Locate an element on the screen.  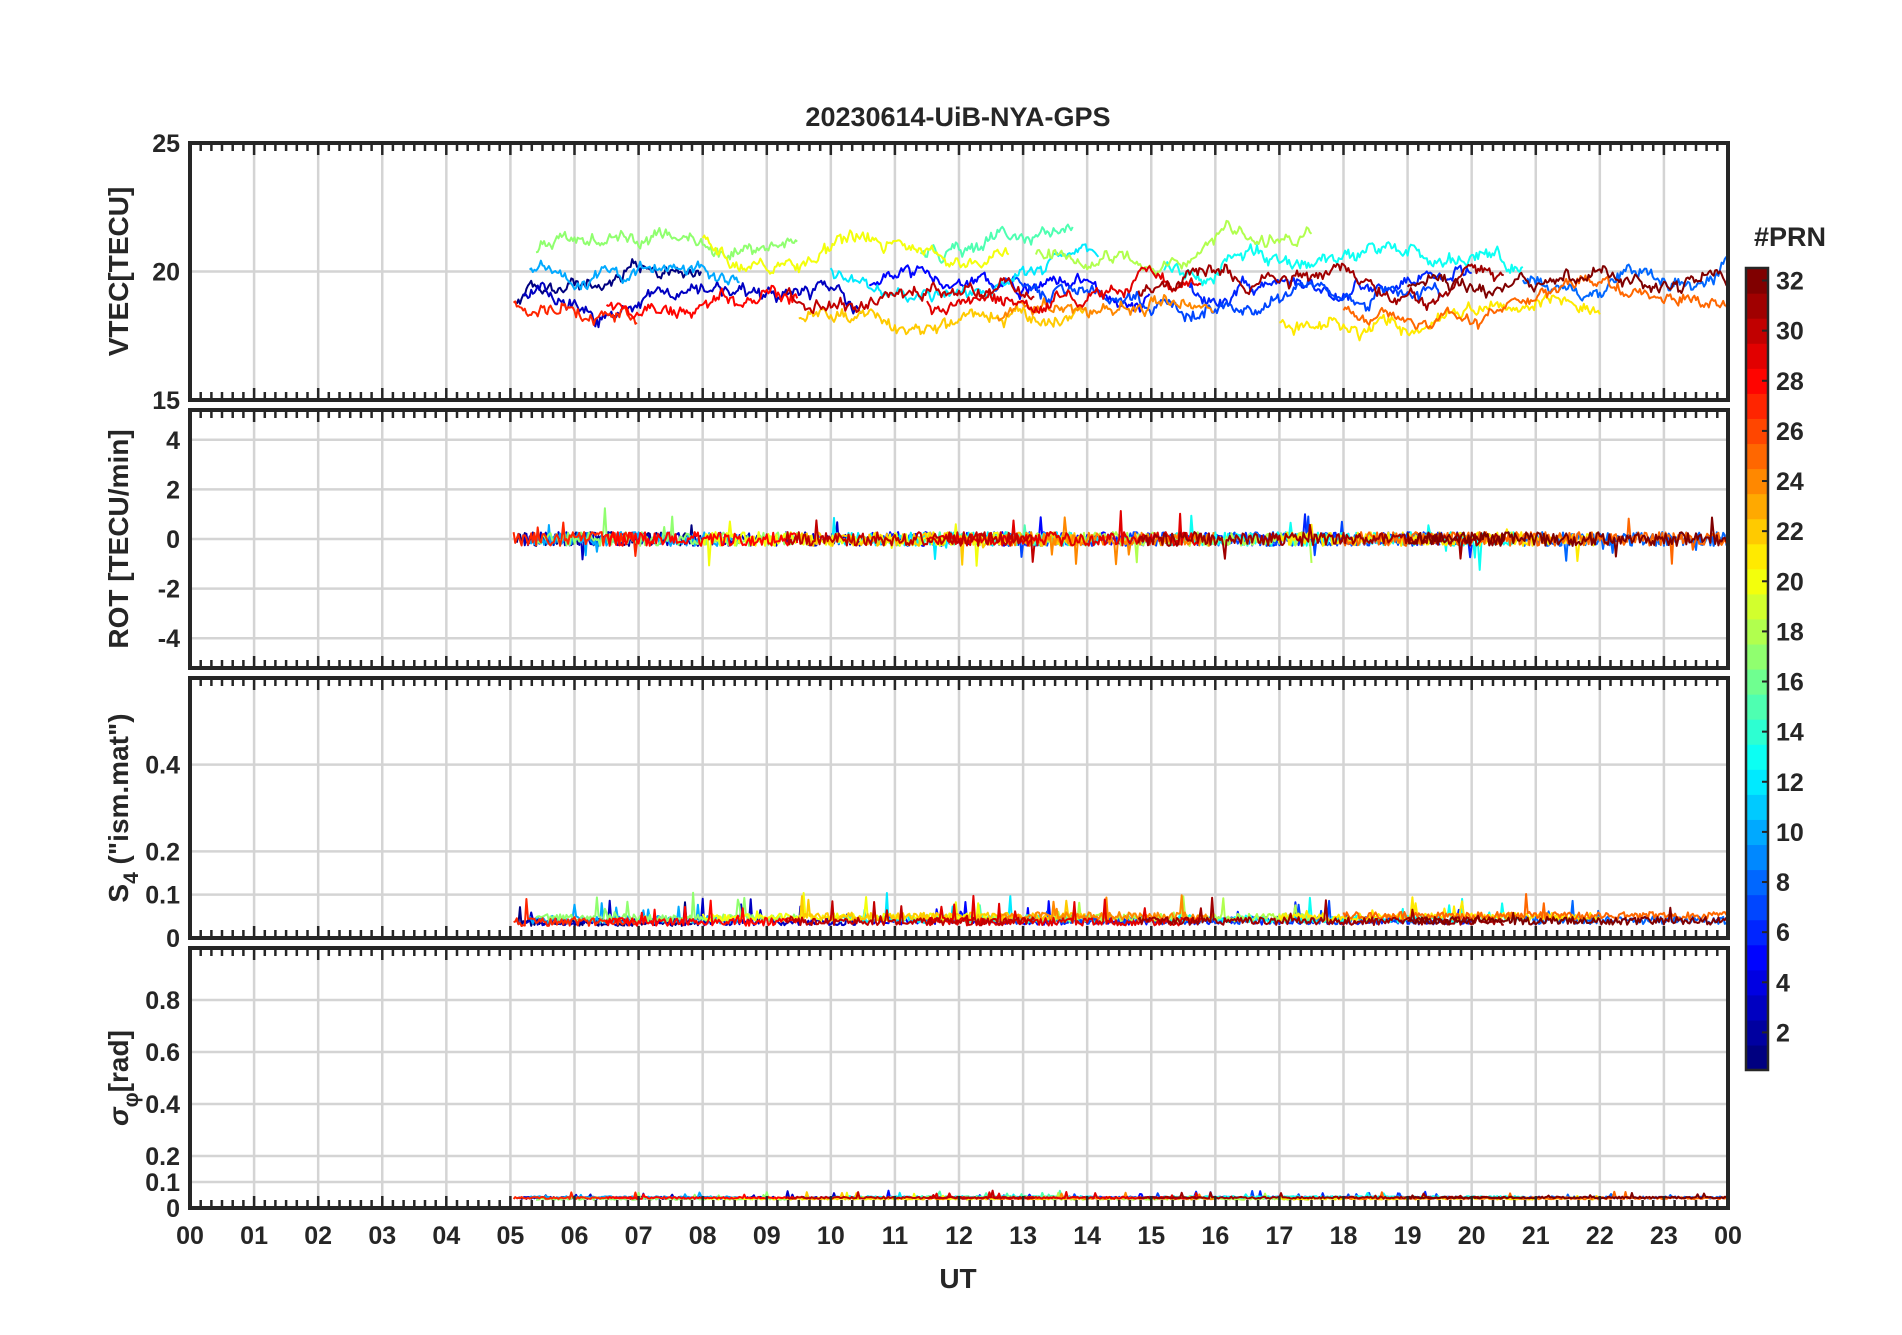
colorbar-tick-label: 20 is located at coordinates (1790, 582).